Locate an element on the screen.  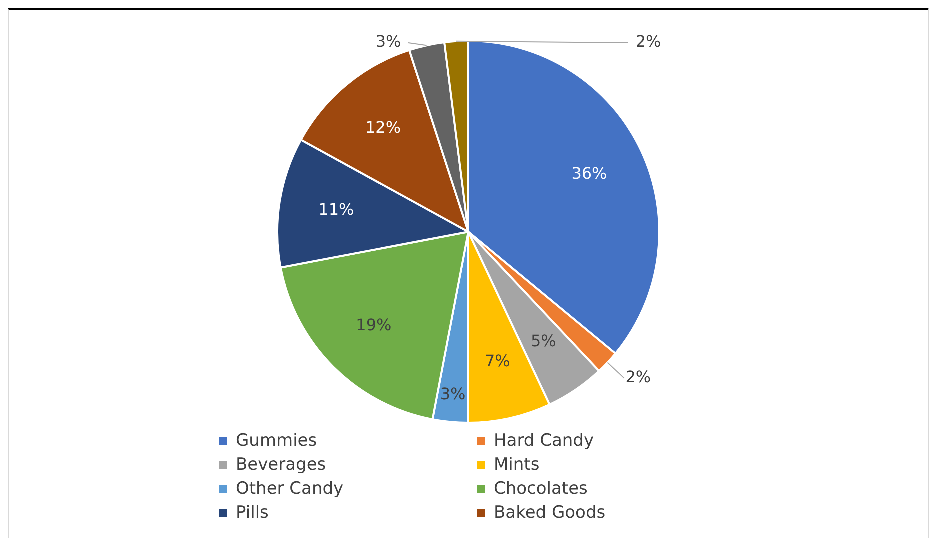
data-label: 5% is located at coordinates (543, 341).